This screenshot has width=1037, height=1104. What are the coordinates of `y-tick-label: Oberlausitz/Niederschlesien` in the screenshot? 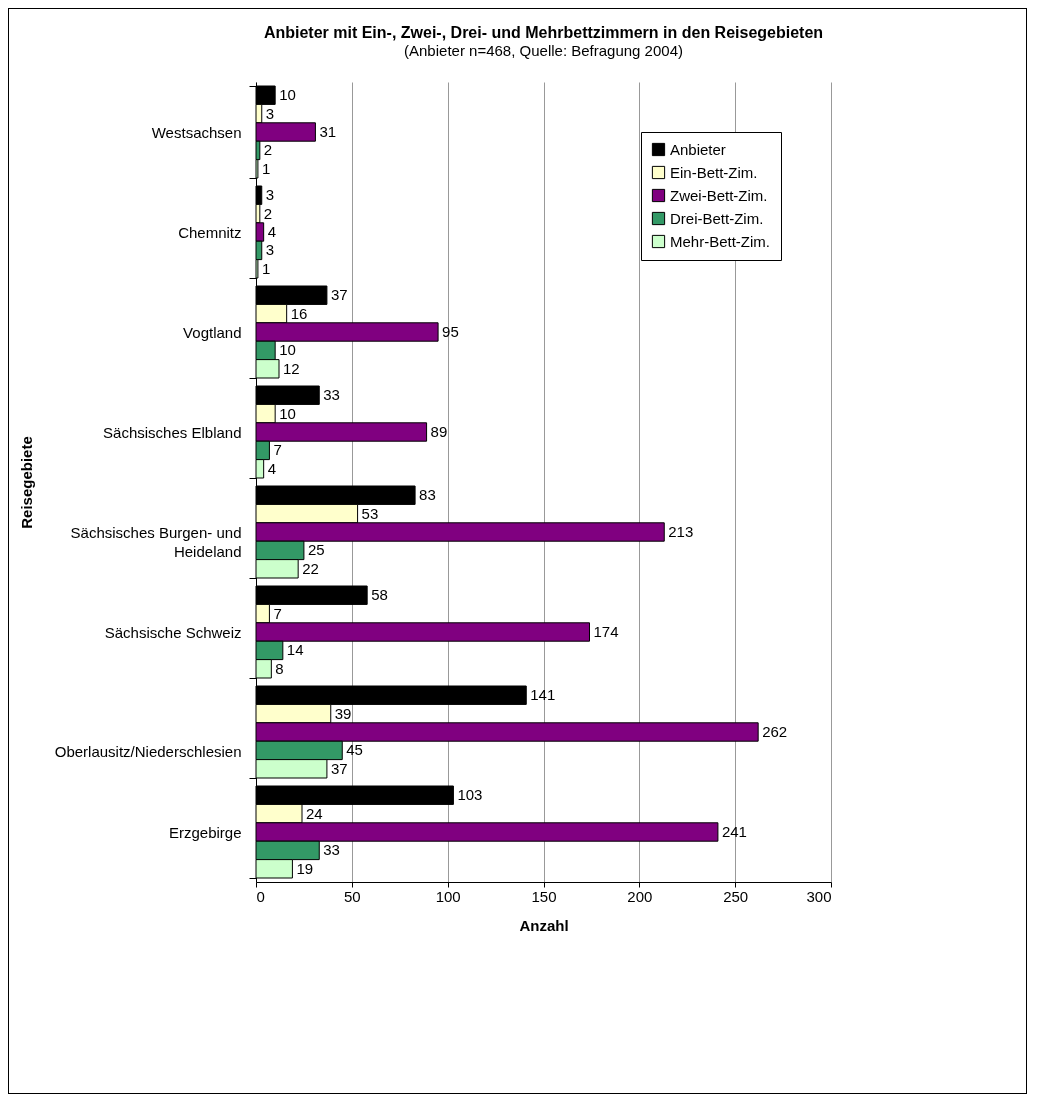 It's located at (148, 751).